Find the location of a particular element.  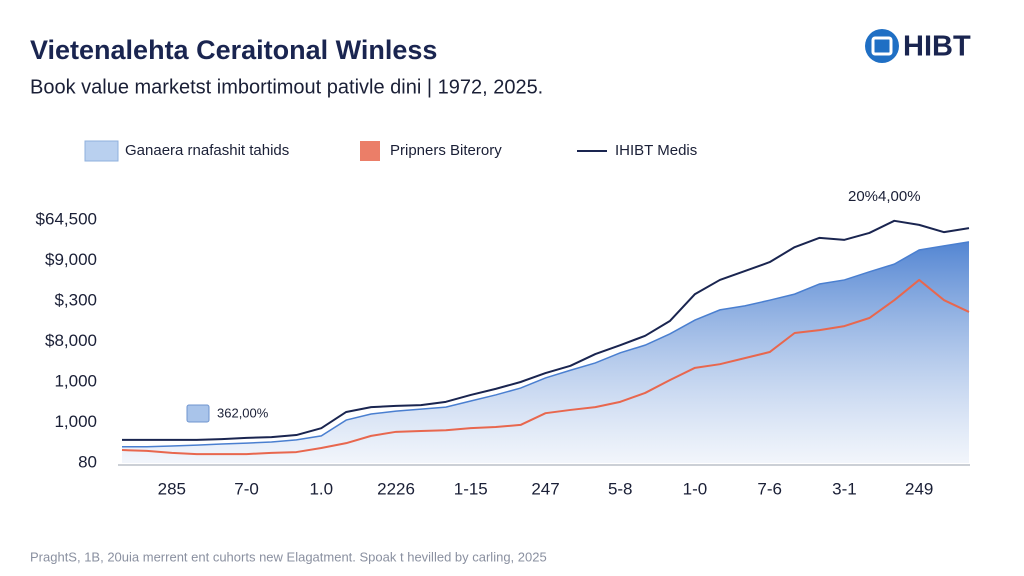

x-tick-label: 7-0 is located at coordinates (246, 488).